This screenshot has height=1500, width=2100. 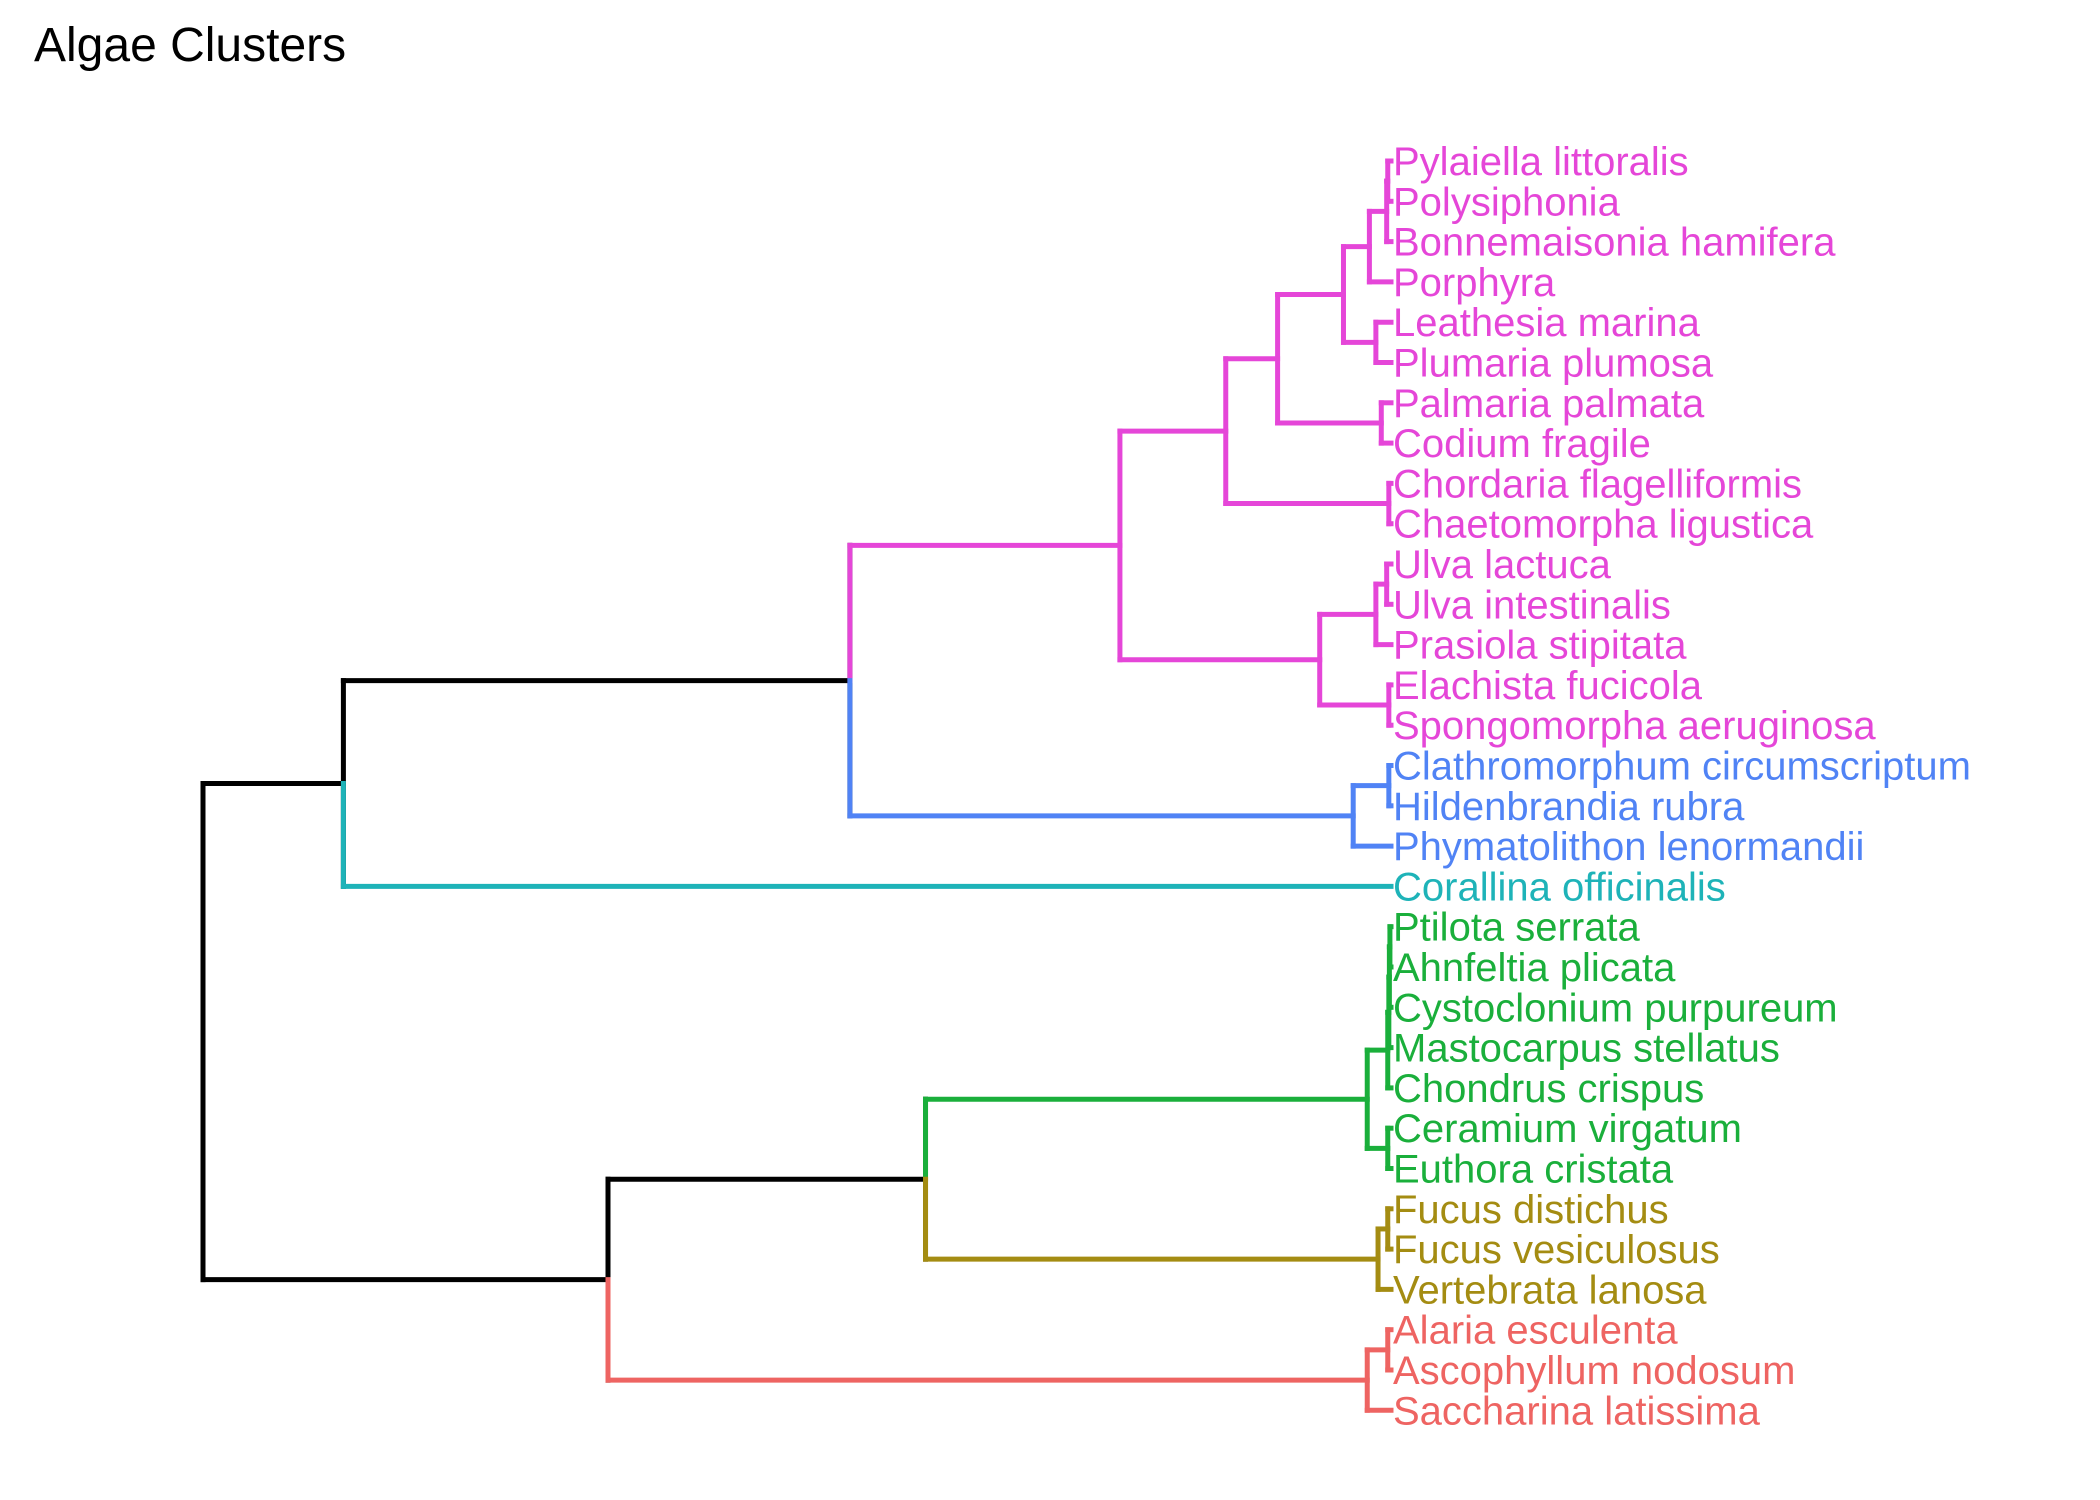 What do you see at coordinates (1597, 484) in the screenshot?
I see `leaf-label: Chordaria flagelliformis` at bounding box center [1597, 484].